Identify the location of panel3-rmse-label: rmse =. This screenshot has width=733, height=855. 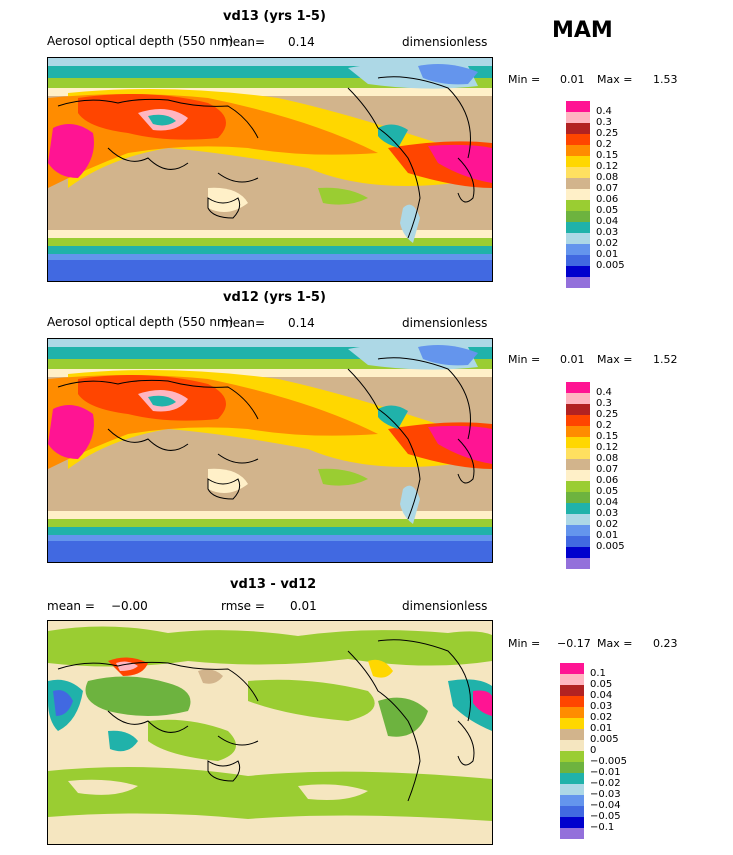
(243, 606).